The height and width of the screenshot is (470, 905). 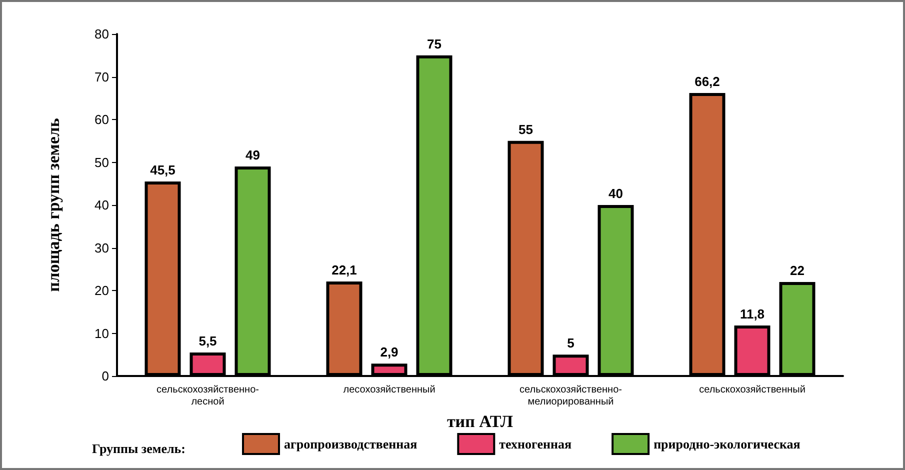 What do you see at coordinates (752, 390) in the screenshot?
I see `x-tick-label: сельскохозяйственный` at bounding box center [752, 390].